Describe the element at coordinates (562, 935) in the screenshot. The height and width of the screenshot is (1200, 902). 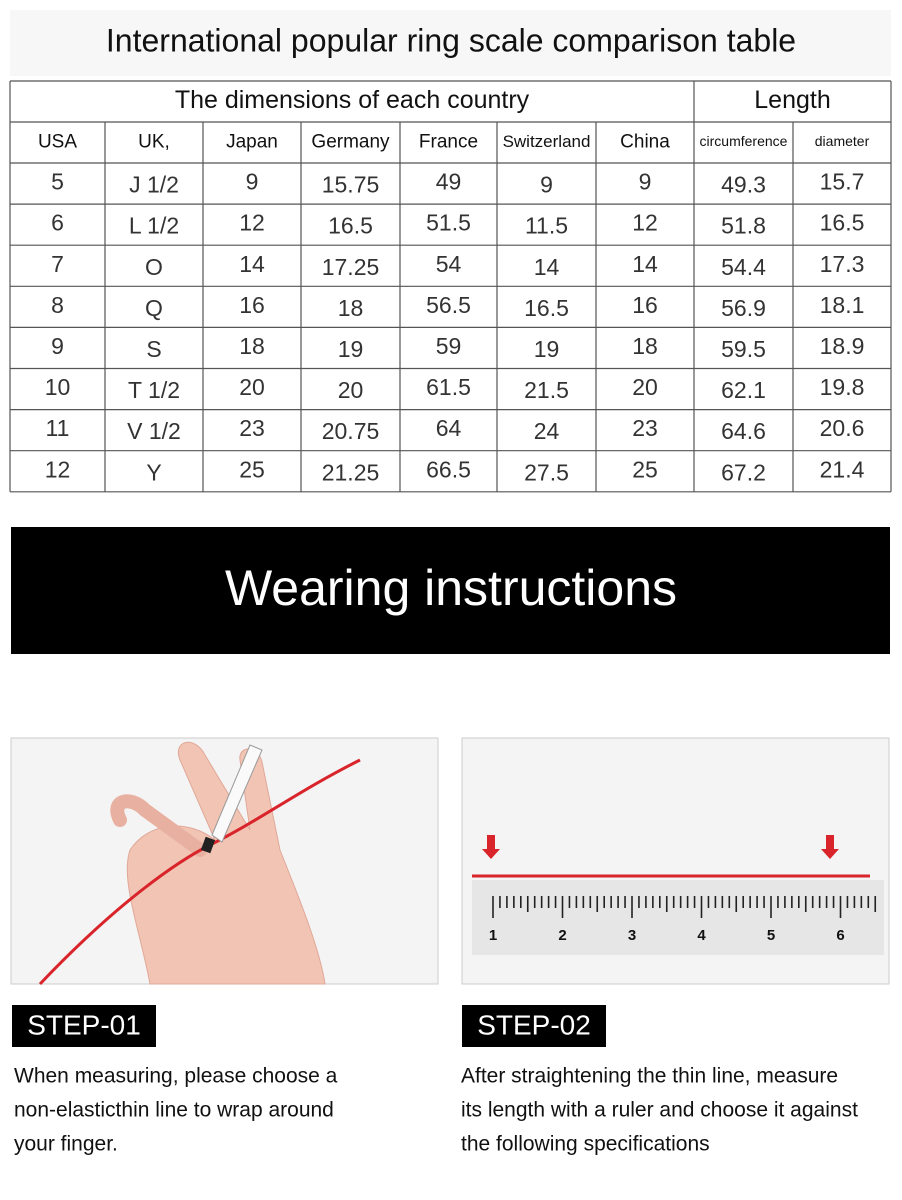
I see `ruler-label: 2` at that location.